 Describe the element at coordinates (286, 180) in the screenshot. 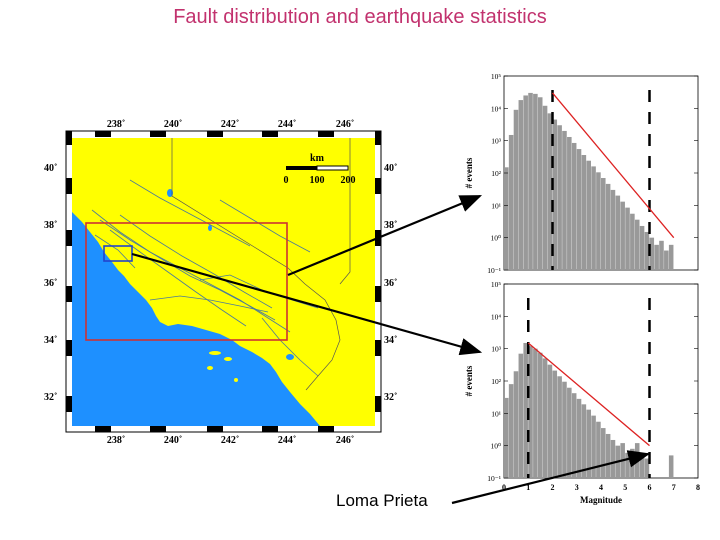

I see `scale-tick-0: 0` at that location.